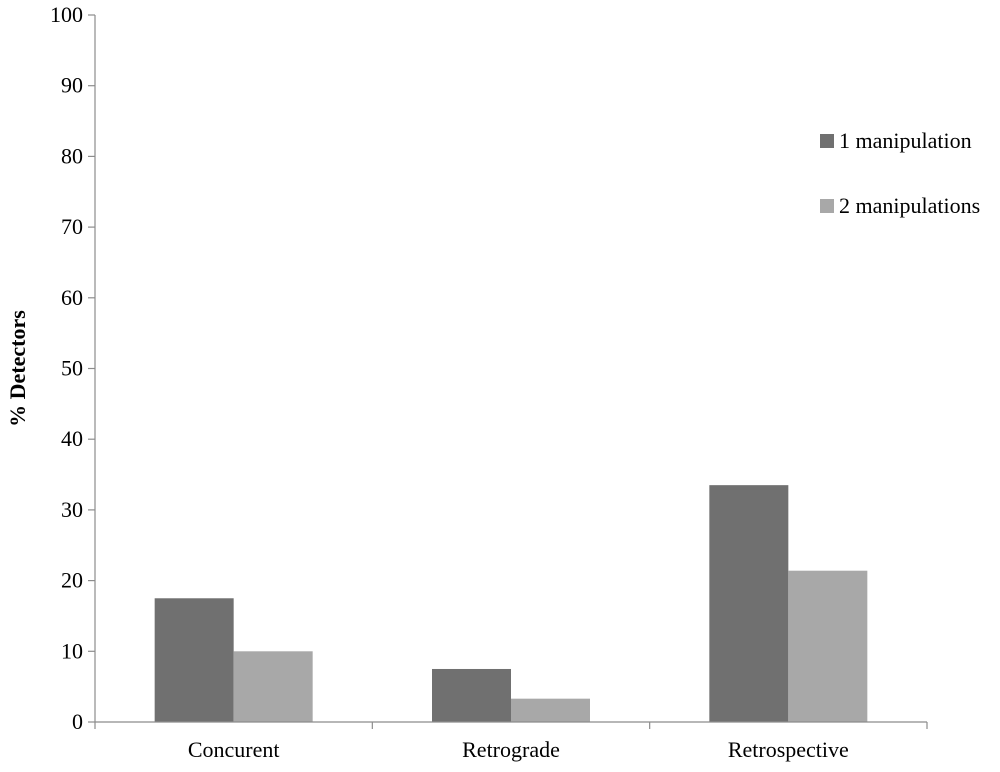 This screenshot has height=772, width=1000. Describe the element at coordinates (66, 14) in the screenshot. I see `y-tick-label: 100` at that location.